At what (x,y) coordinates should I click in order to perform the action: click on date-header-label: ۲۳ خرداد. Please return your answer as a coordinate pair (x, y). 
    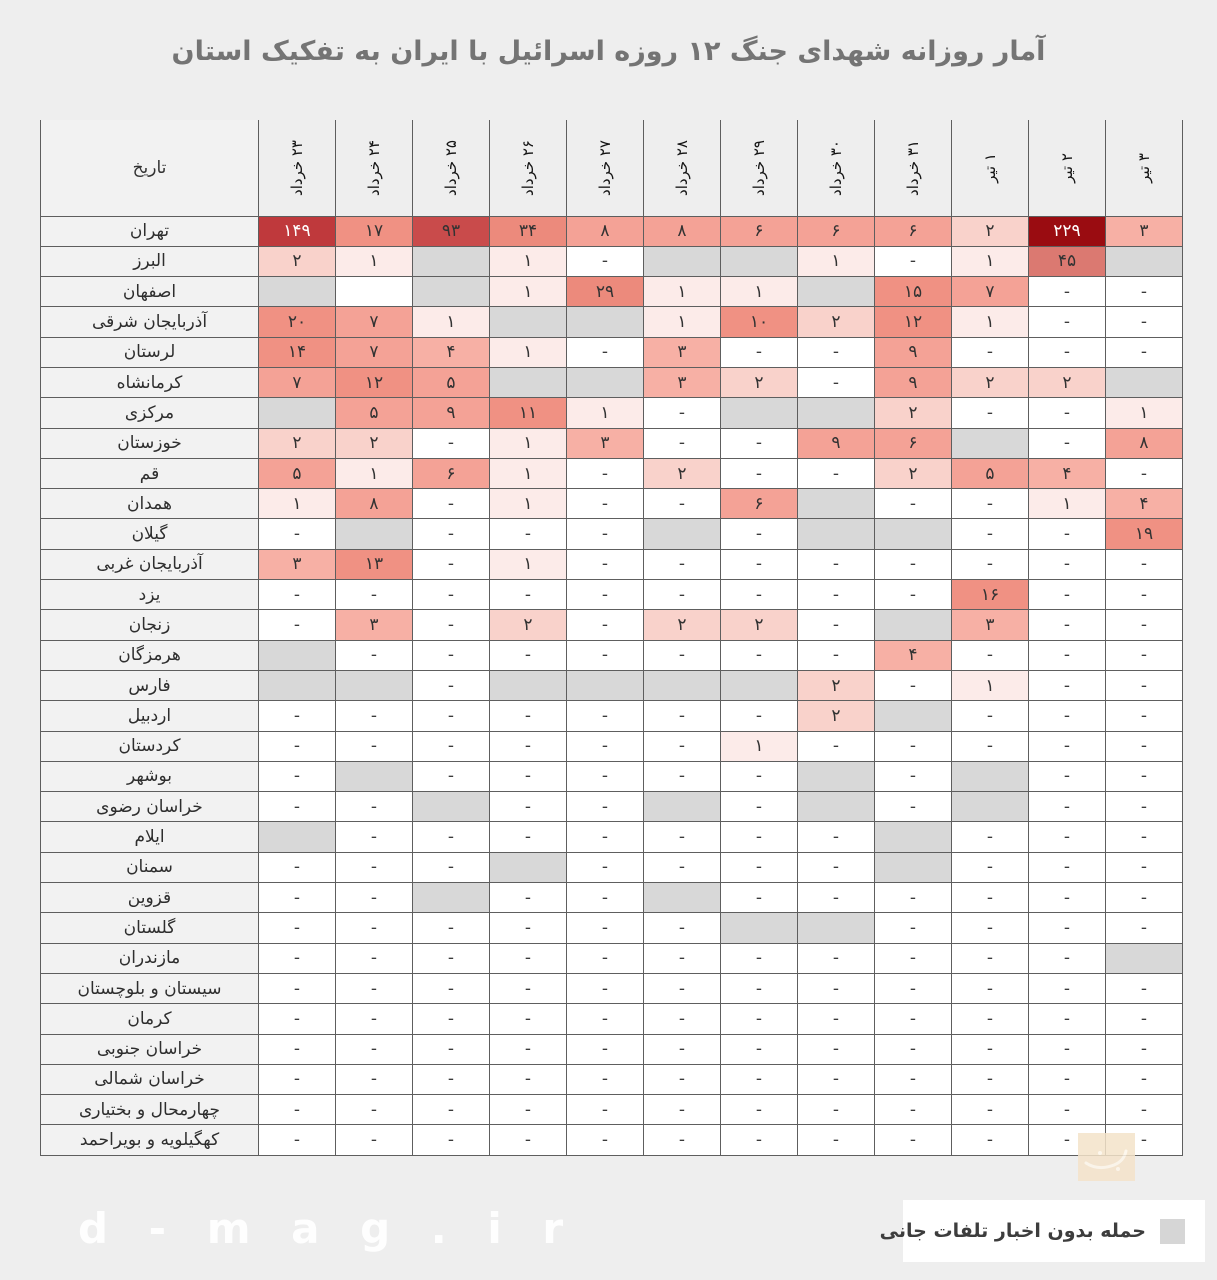
    Looking at the image, I should click on (297, 168).